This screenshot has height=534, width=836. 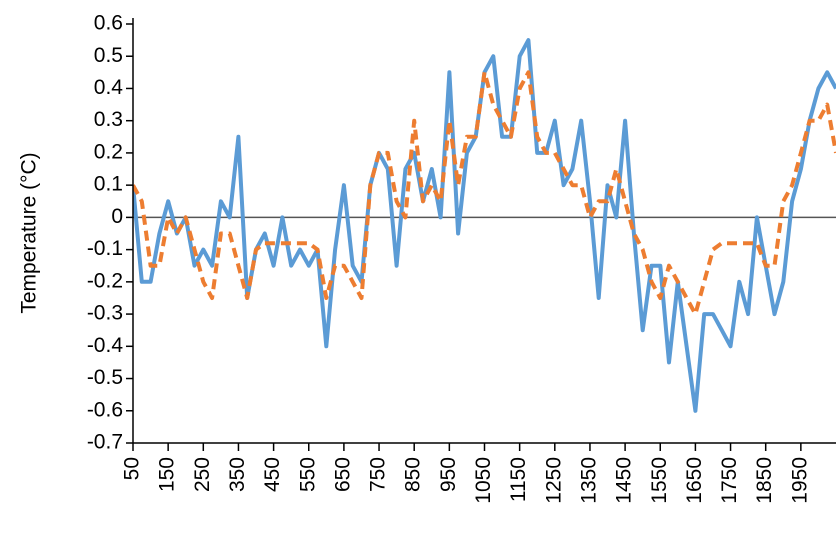 What do you see at coordinates (202, 474) in the screenshot?
I see `x-tick-label: 250` at bounding box center [202, 474].